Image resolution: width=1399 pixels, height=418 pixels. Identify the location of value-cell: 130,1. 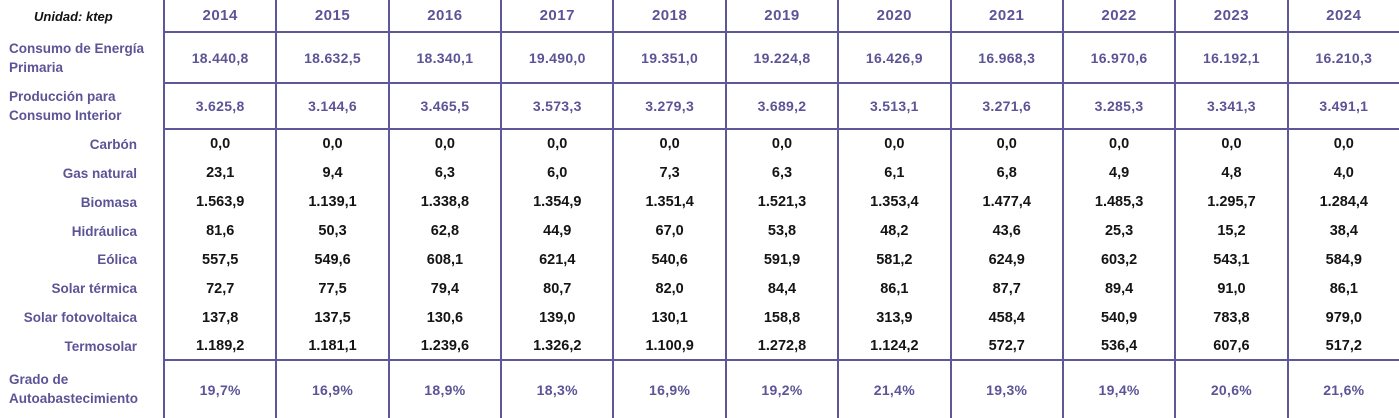
(668, 318).